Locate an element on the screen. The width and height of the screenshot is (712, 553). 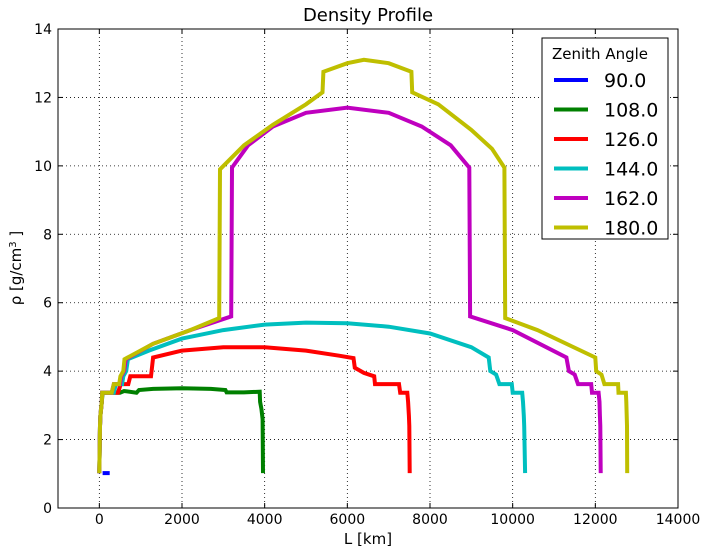
x-tick-label: 6000 is located at coordinates (348, 520).